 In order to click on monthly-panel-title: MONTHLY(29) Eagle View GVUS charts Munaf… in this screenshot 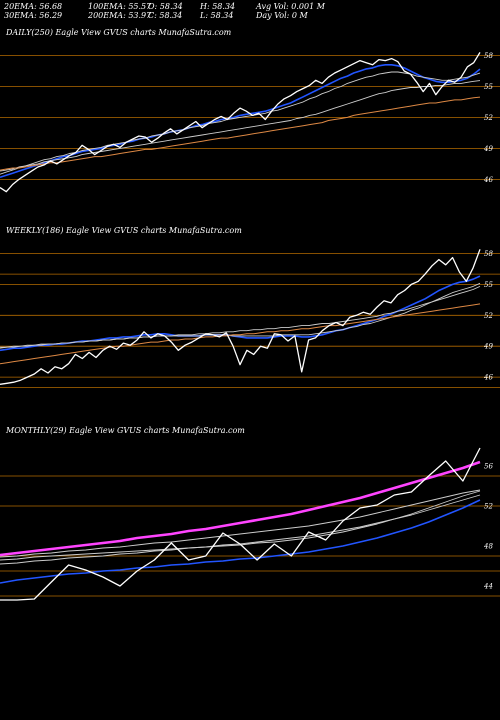, I will do `click(125, 430)`.